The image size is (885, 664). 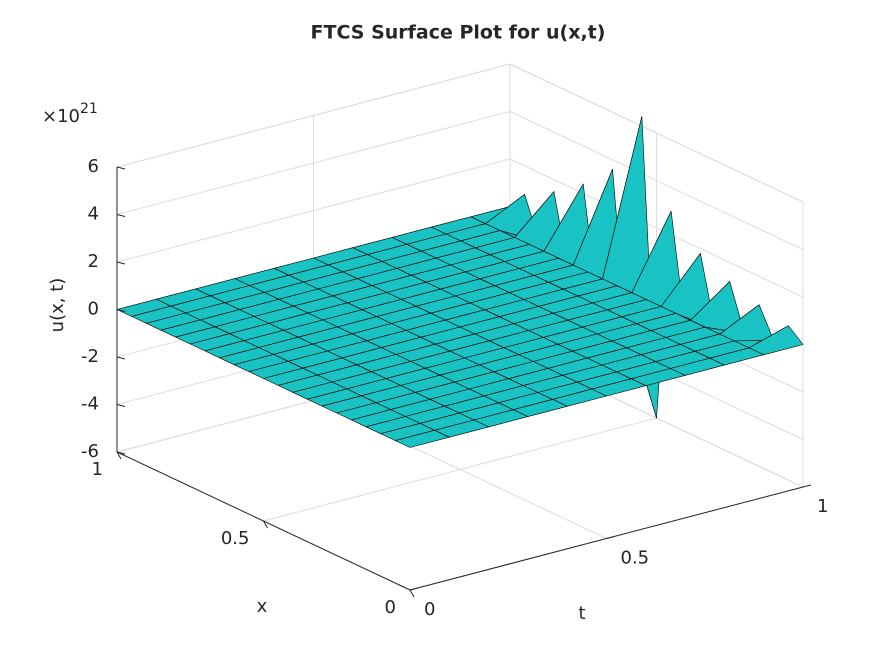 I want to click on chart-title: FTCS Surface Plot for u(x,t), so click(x=458, y=33).